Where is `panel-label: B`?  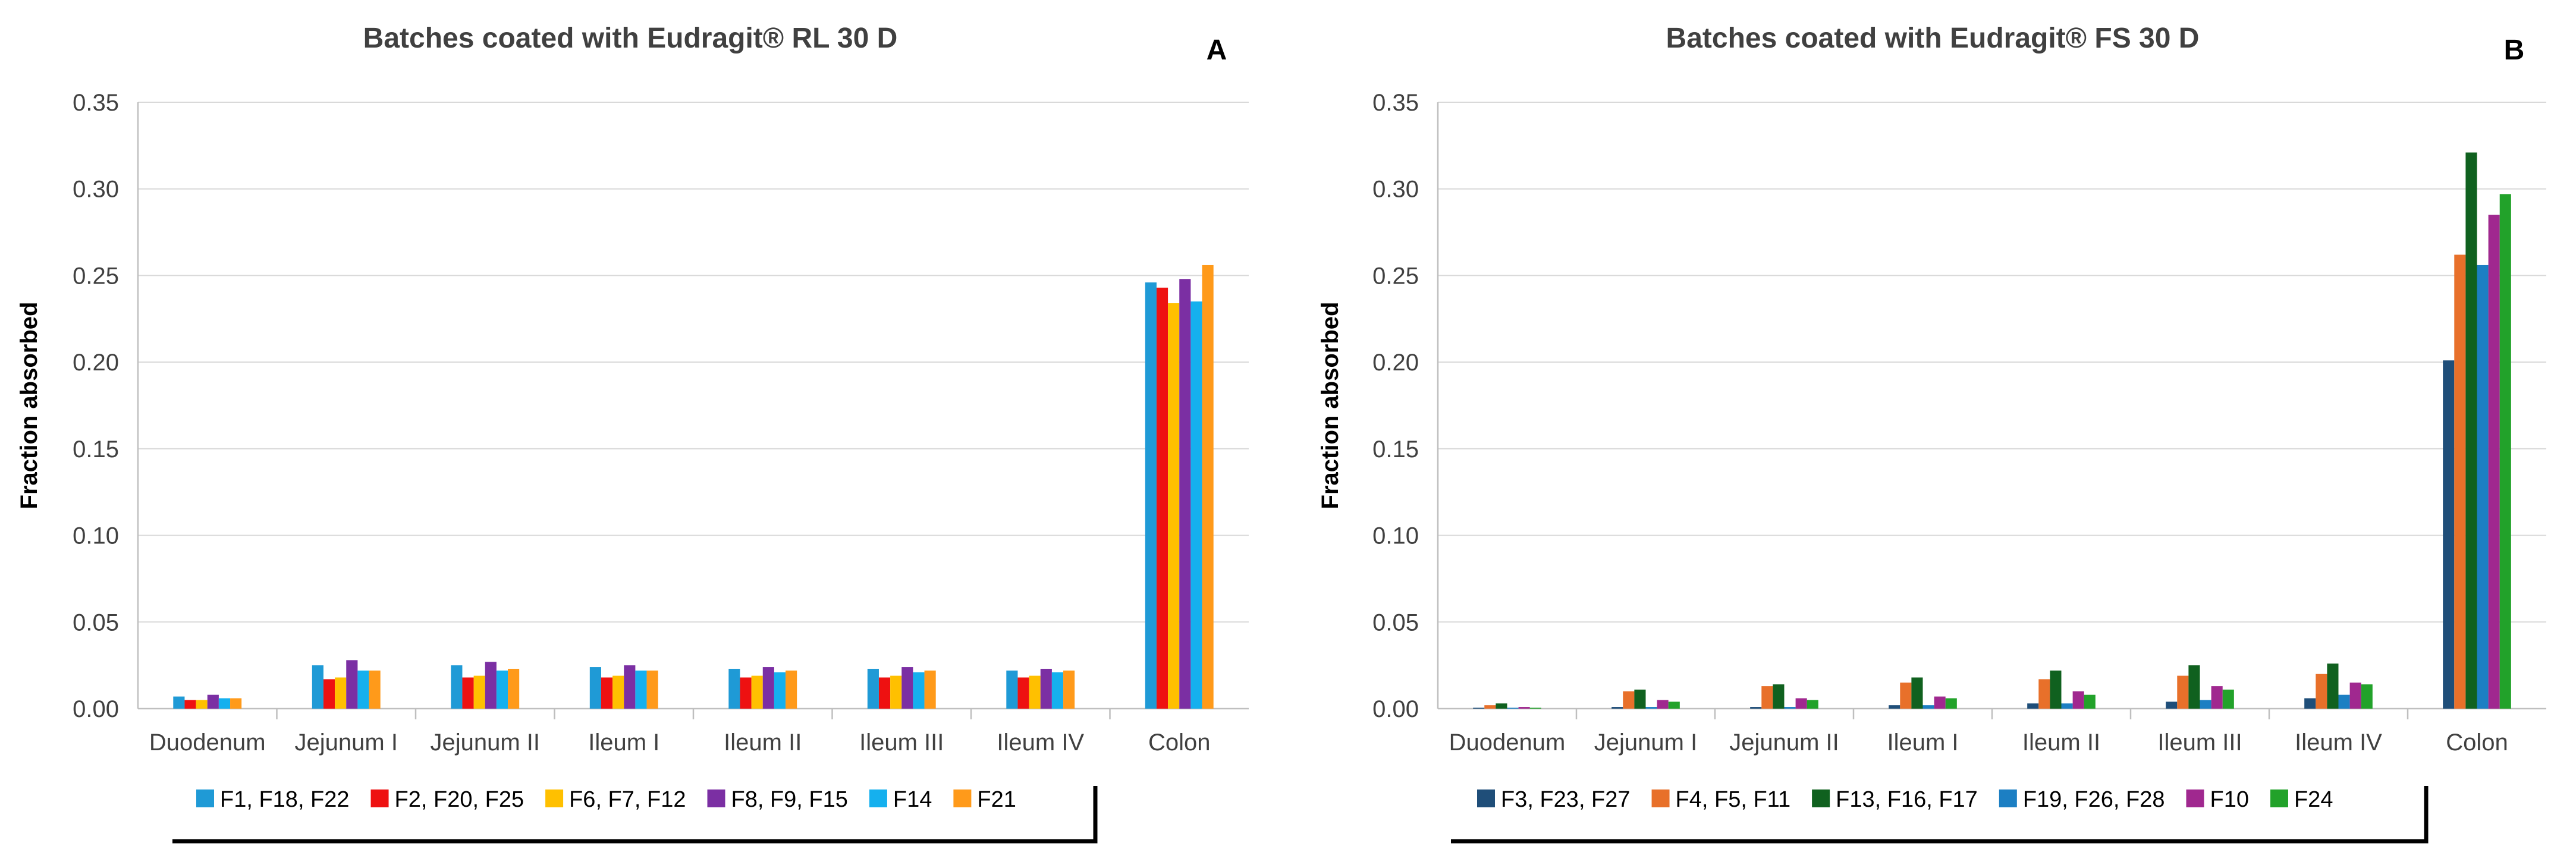
panel-label: B is located at coordinates (2514, 50).